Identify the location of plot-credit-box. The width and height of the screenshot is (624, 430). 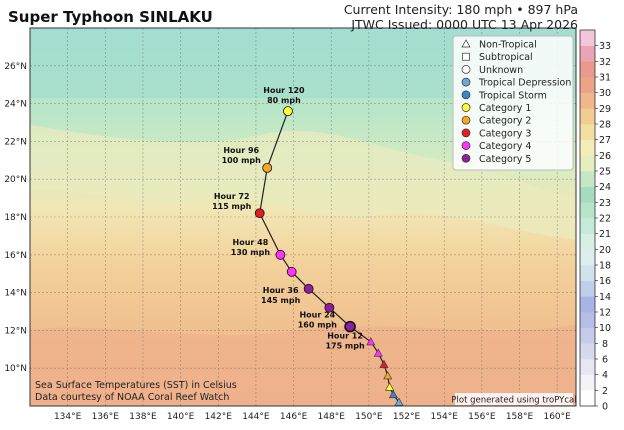
(514, 399).